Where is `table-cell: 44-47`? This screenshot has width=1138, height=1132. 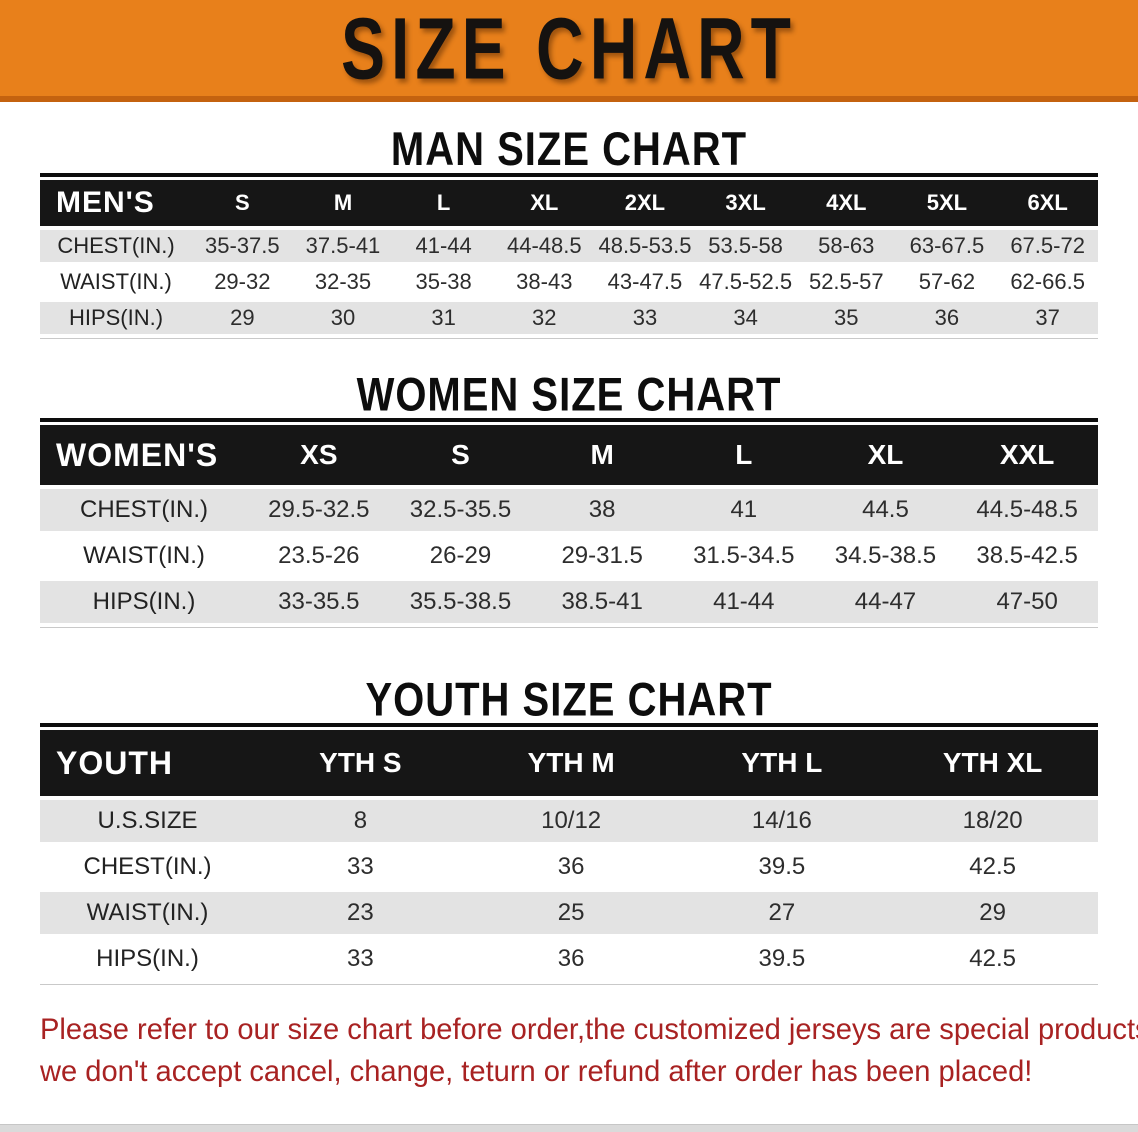 table-cell: 44-47 is located at coordinates (885, 604).